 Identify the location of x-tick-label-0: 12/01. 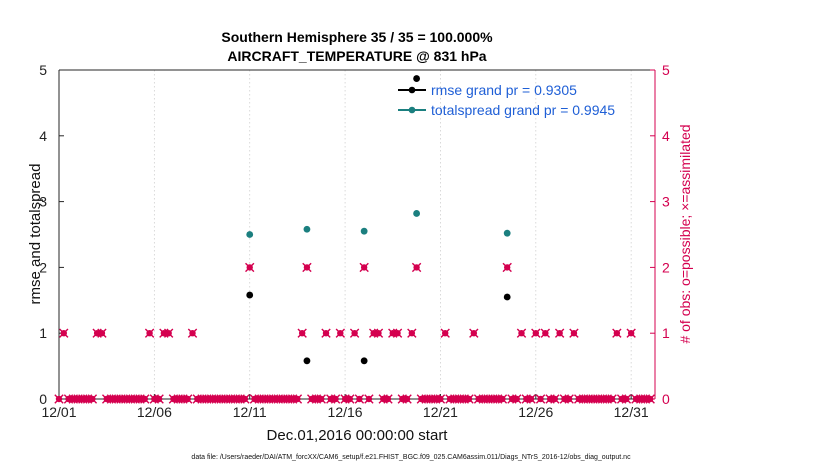
(58, 412).